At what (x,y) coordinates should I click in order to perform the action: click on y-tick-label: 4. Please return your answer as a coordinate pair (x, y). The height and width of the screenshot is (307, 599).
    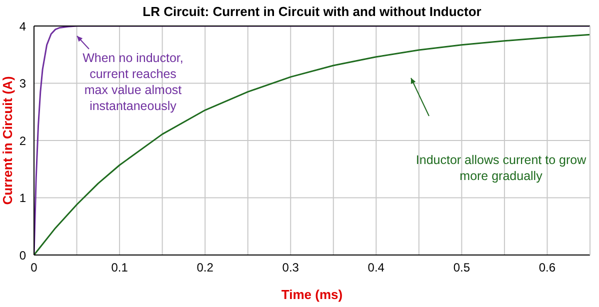
    Looking at the image, I should click on (22, 26).